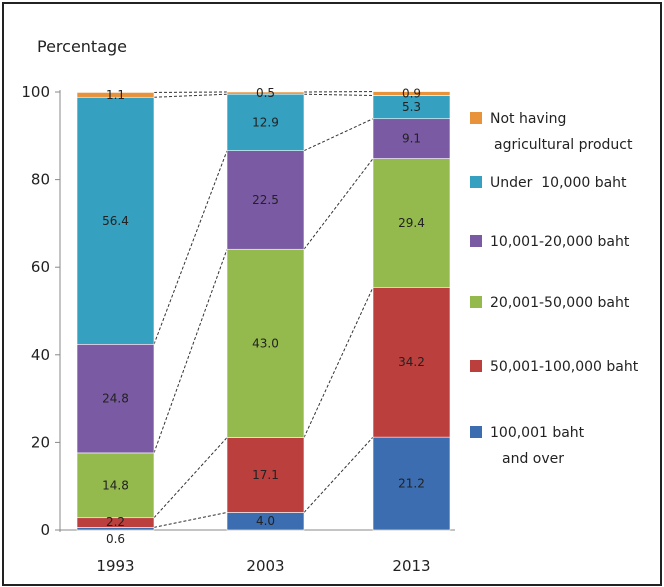 Image resolution: width=664 pixels, height=587 pixels. I want to click on data-label: 0.9, so click(411, 94).